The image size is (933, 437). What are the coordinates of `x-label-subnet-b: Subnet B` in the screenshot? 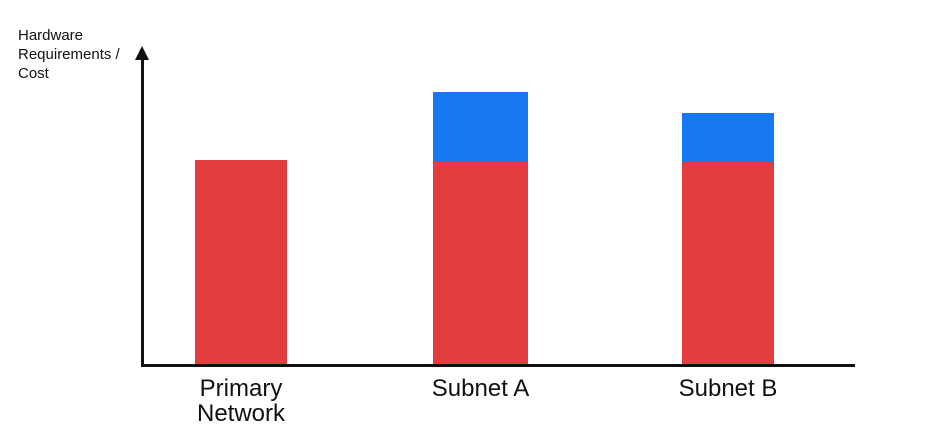 It's located at (728, 388).